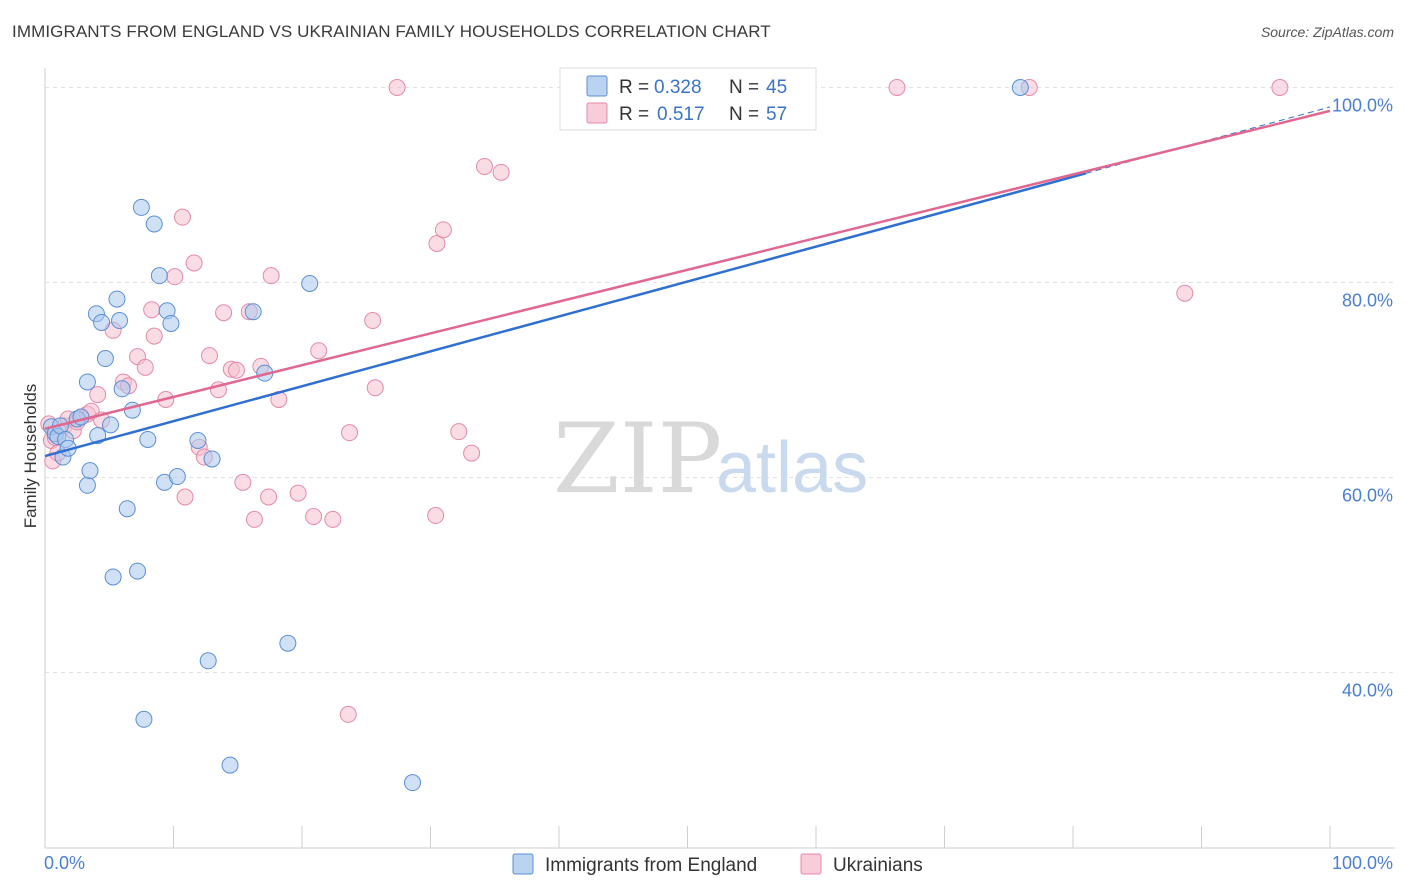  What do you see at coordinates (634, 87) in the screenshot?
I see `legend-r-label-england: R =` at bounding box center [634, 87].